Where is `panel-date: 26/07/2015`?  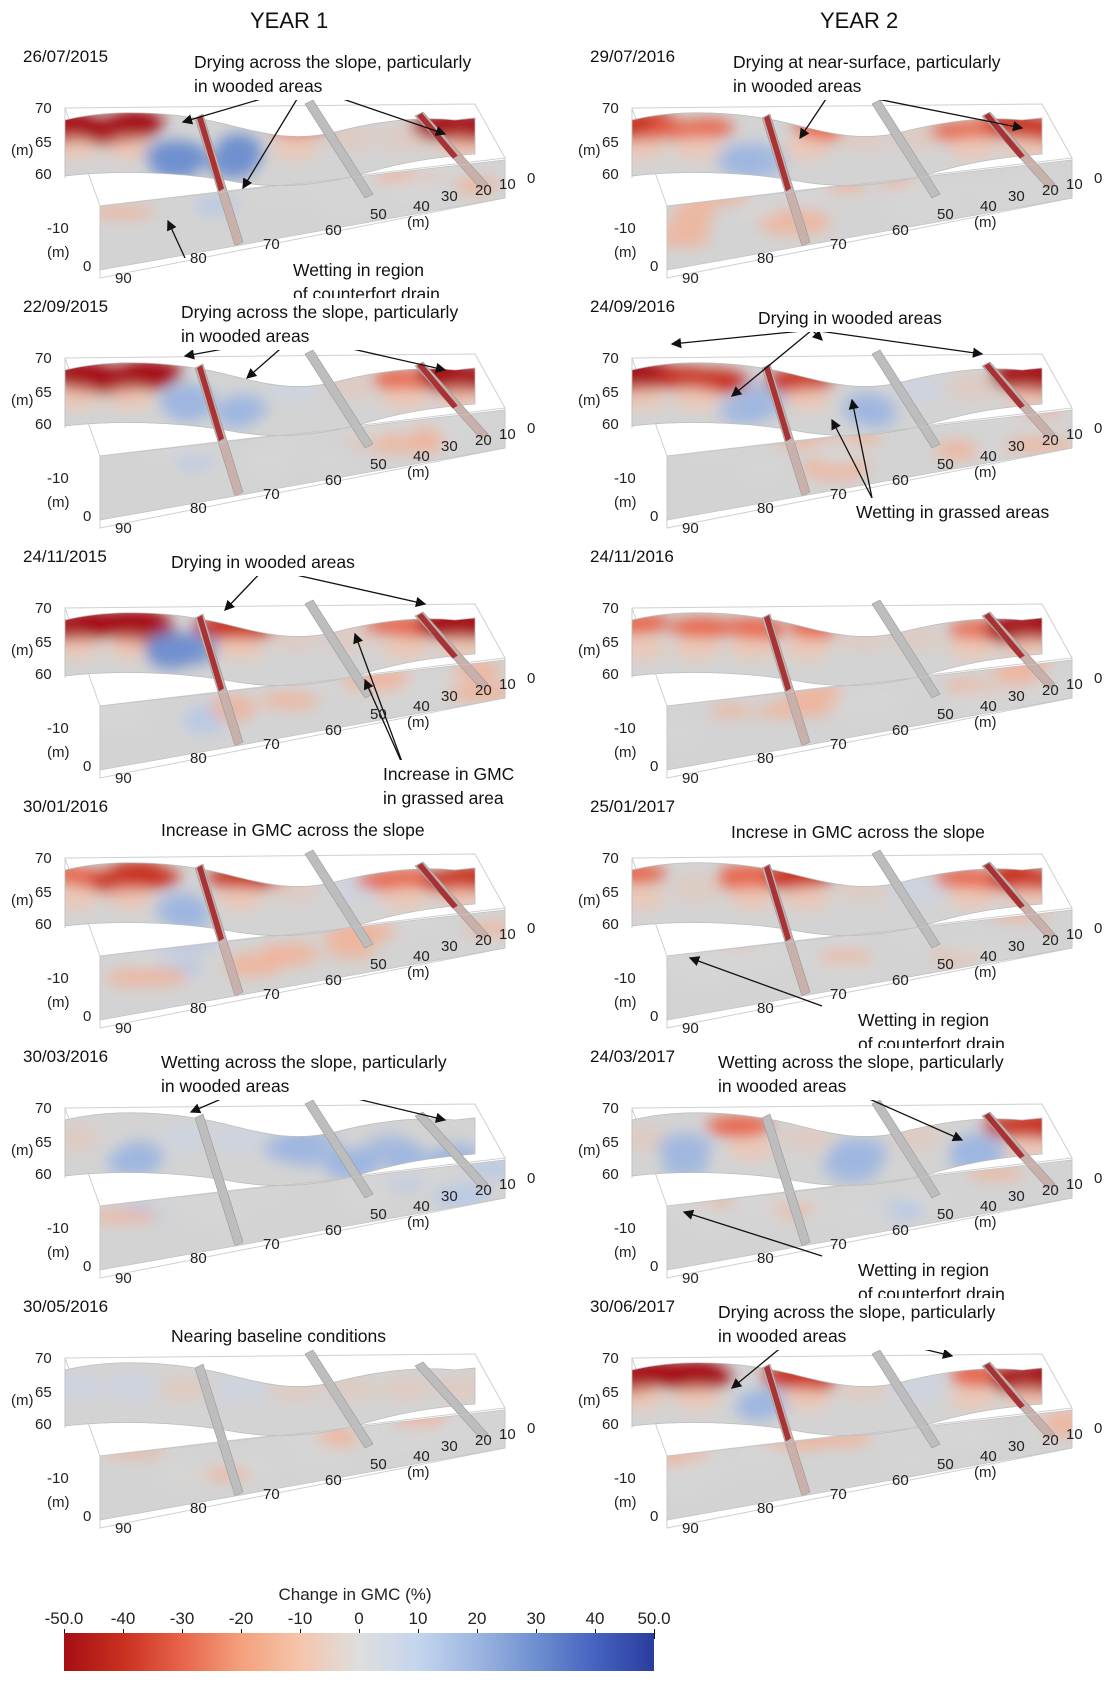 panel-date: 26/07/2015 is located at coordinates (70, 57).